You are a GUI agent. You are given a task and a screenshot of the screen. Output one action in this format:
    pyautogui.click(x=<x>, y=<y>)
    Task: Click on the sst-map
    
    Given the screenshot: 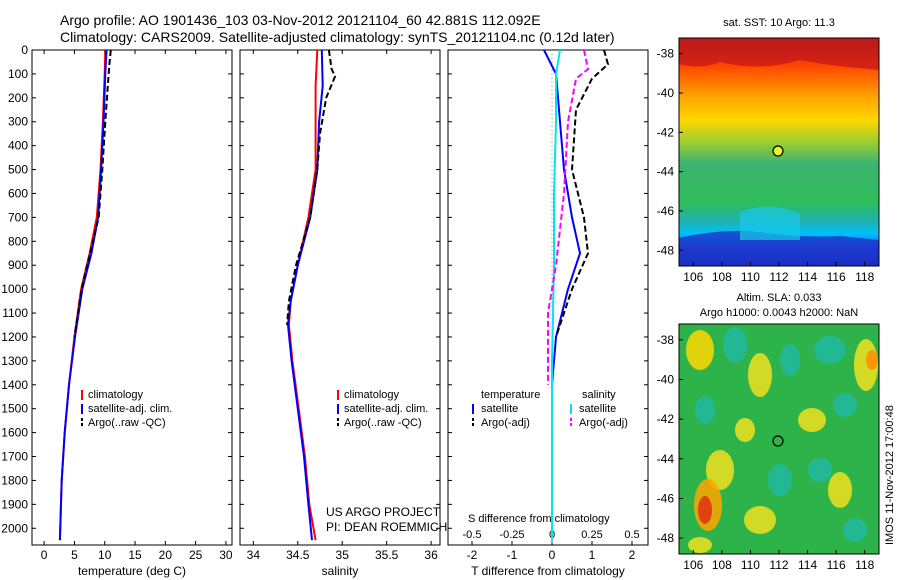 What is the action you would take?
    pyautogui.click(x=779, y=152)
    